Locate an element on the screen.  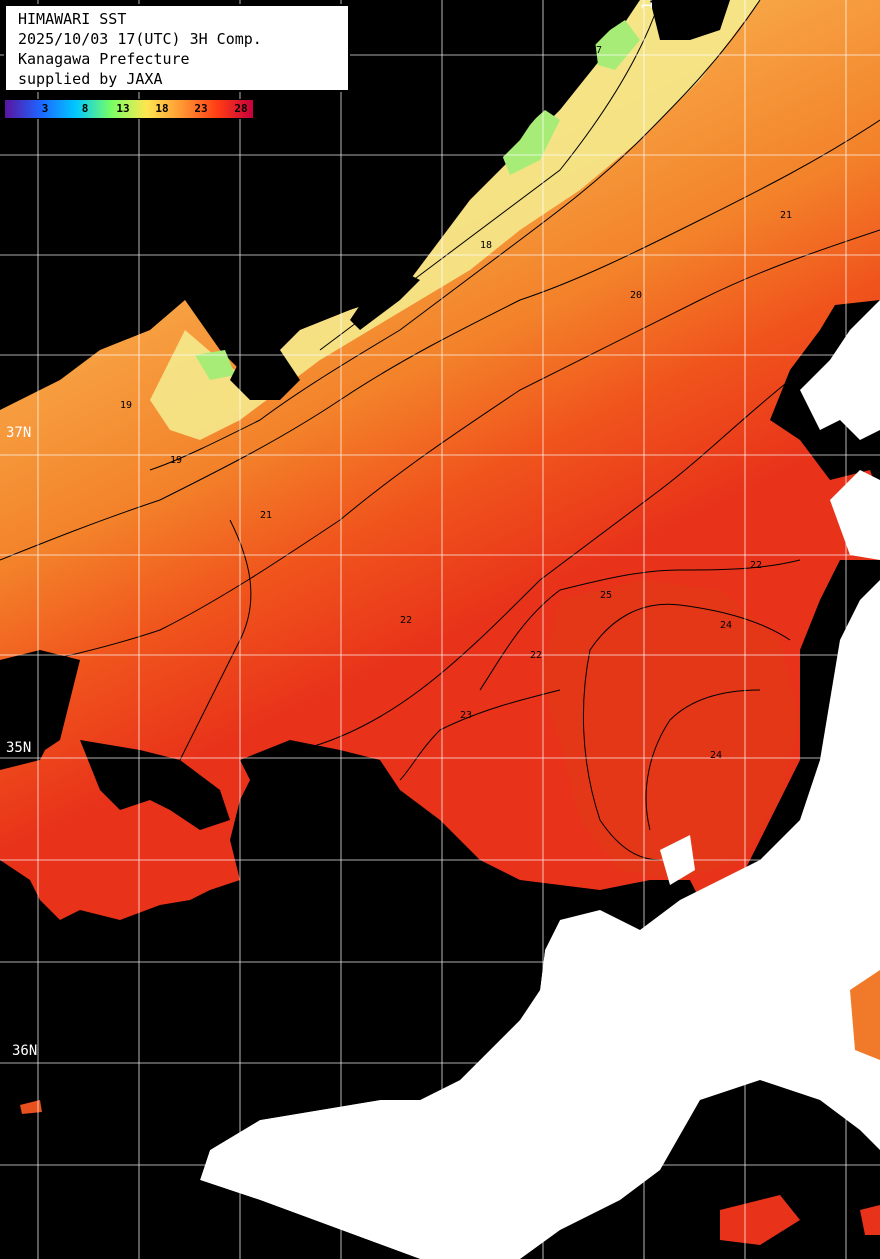
isotherm-label: 23 is located at coordinates (466, 715).